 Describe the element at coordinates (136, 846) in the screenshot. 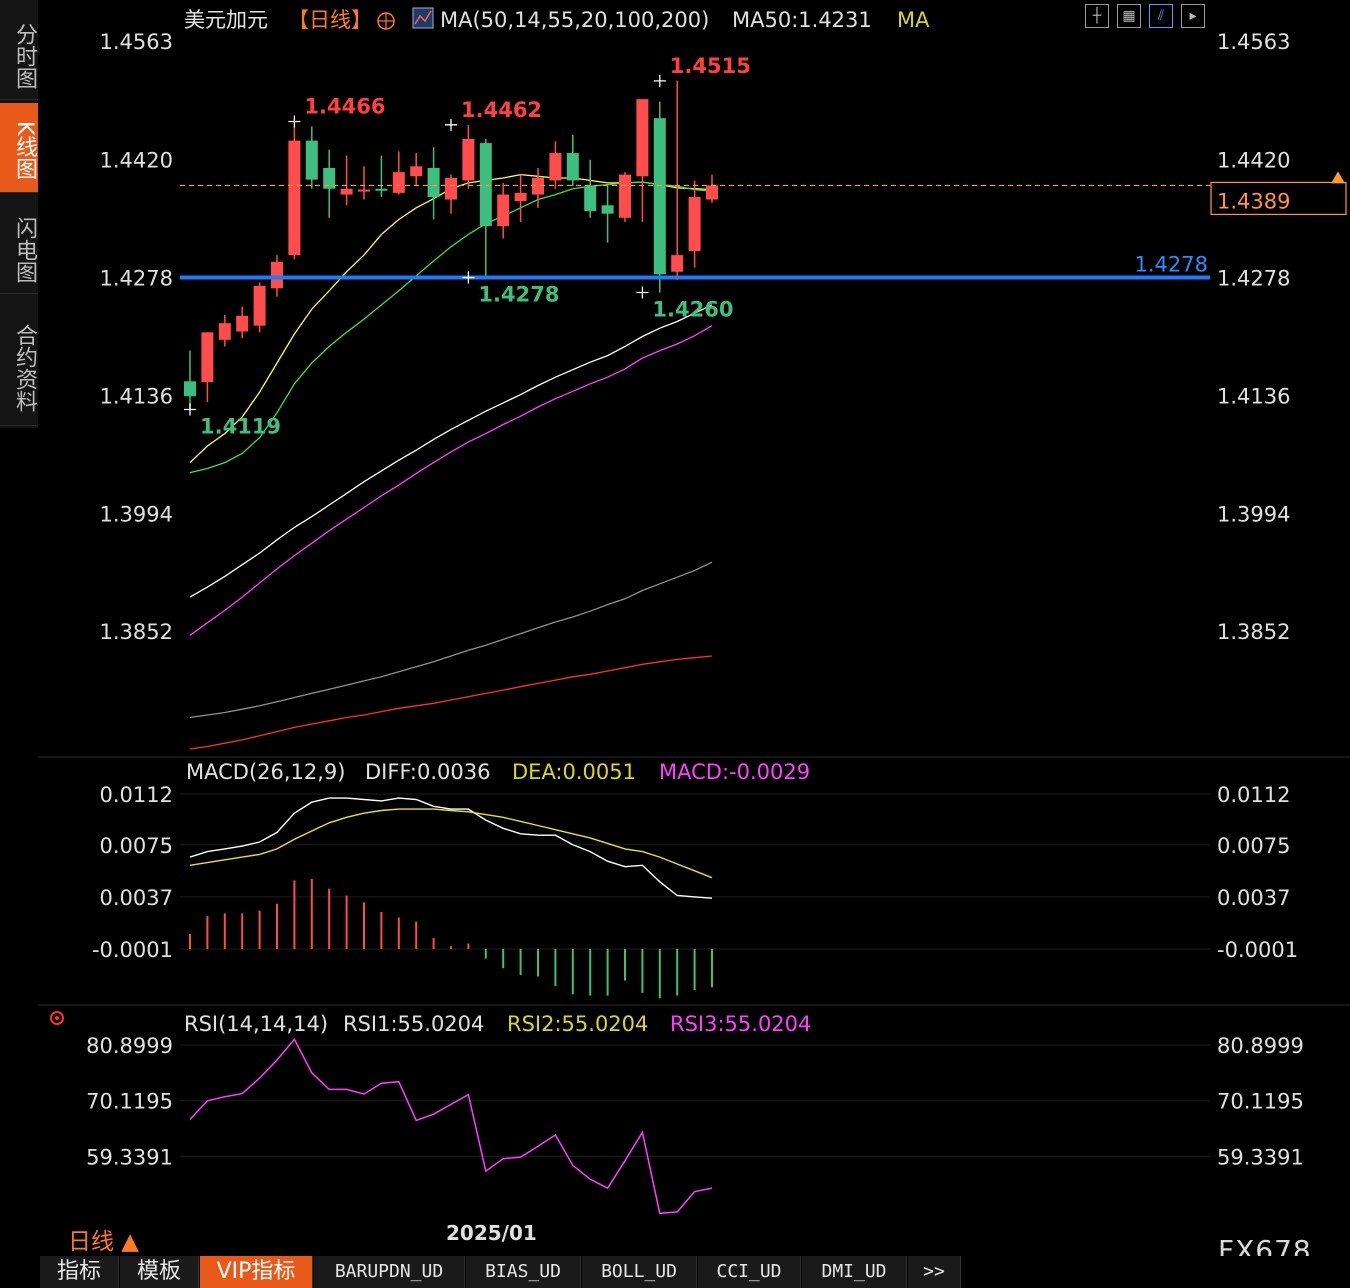

I see `macd-tick-label-left: 0.0075` at that location.